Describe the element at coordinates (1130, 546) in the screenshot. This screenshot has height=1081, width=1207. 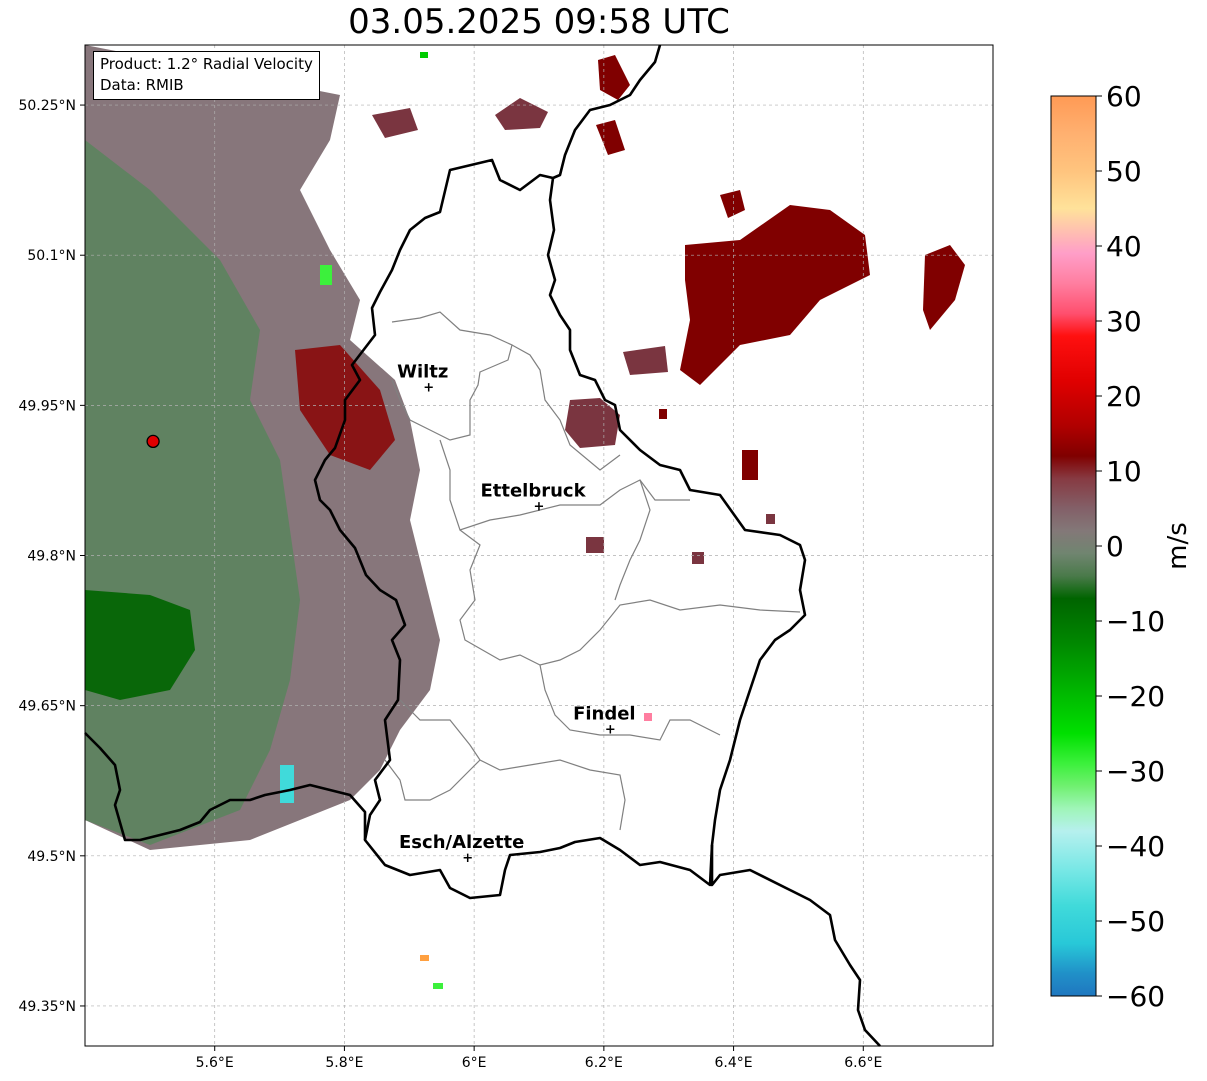
I see `colorbar-ticks: 60 50 40 30 20 10 0 −10 −20 −30 −40 −50 −60` at that location.